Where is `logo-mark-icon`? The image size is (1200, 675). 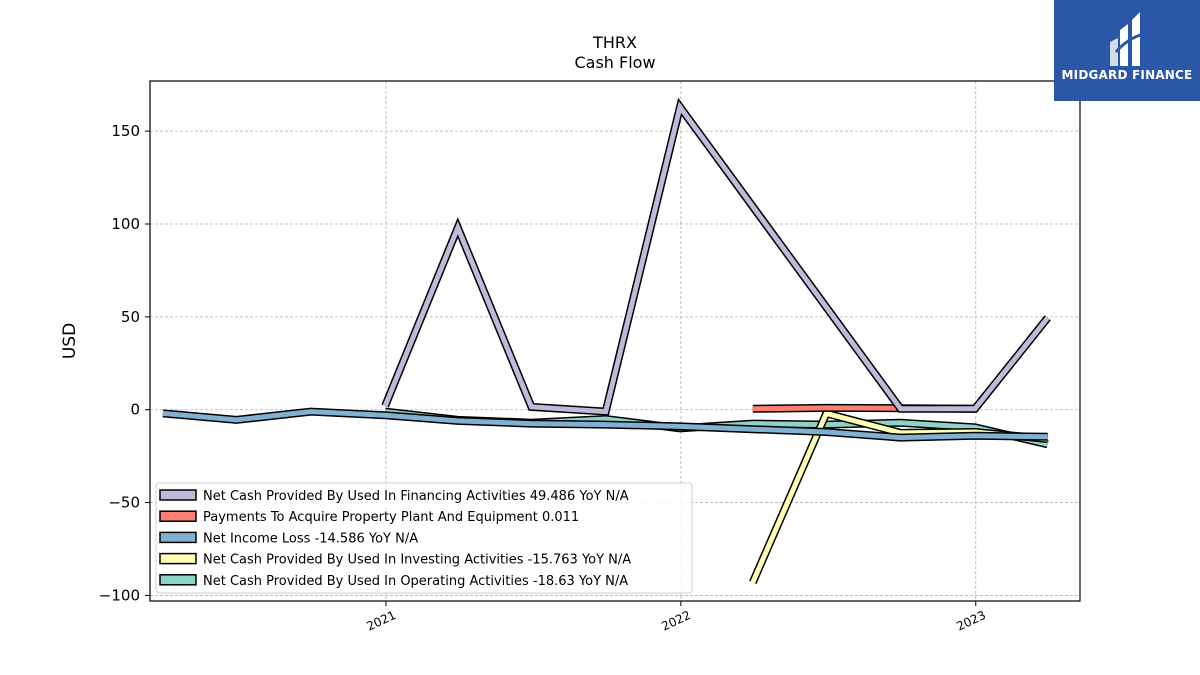
logo-mark-icon is located at coordinates (1127, 39).